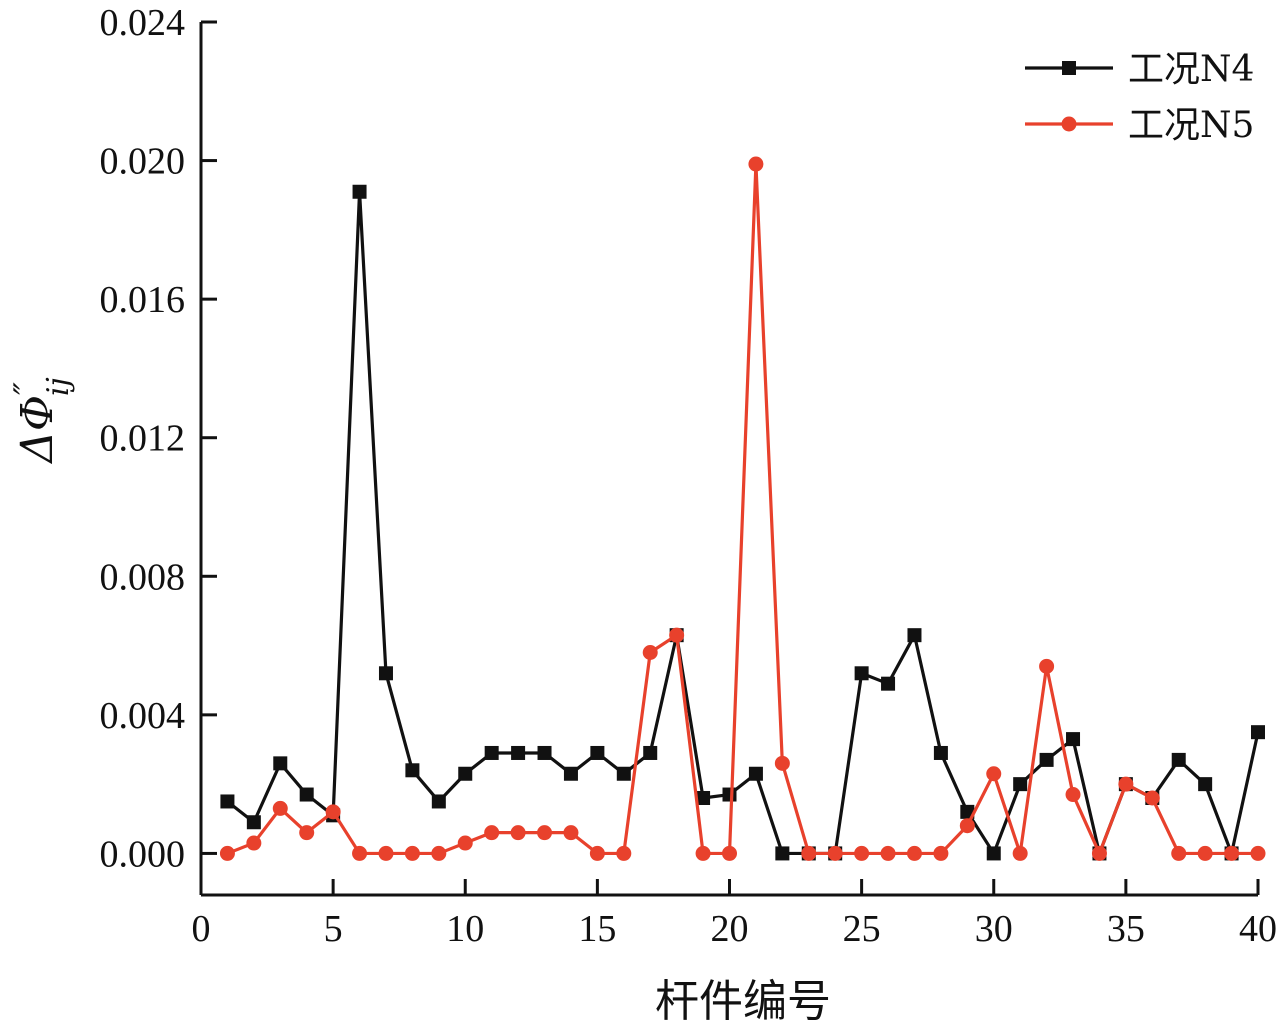 The image size is (1286, 1031). I want to click on x-tick-label: 20, so click(730, 929).